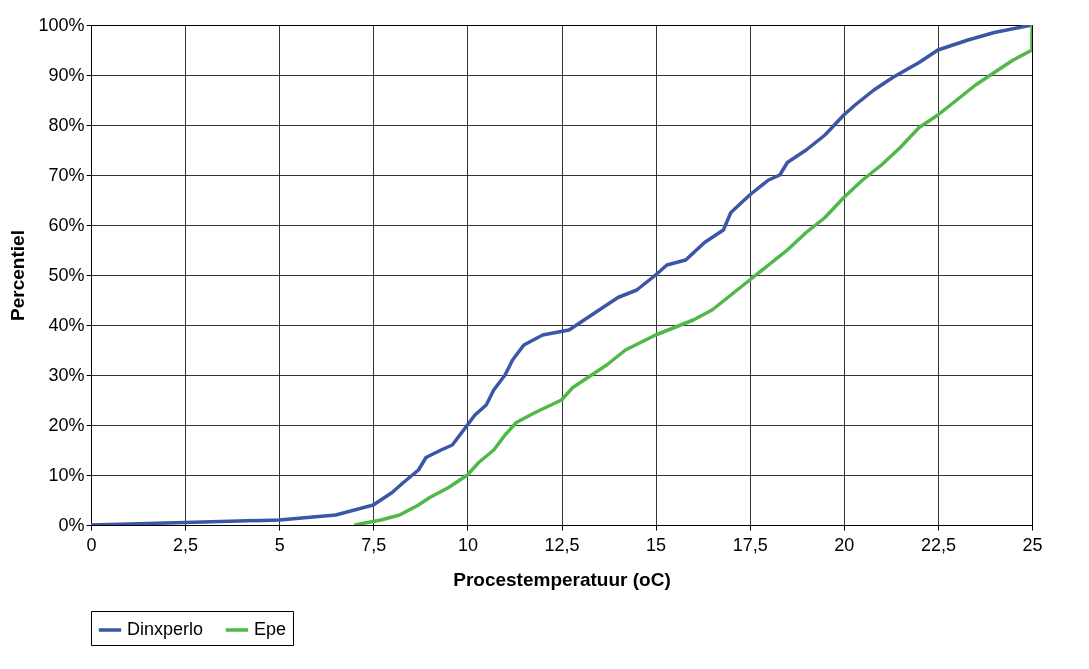 This screenshot has height=669, width=1089. Describe the element at coordinates (66, 274) in the screenshot. I see `y-tick-label: 50%` at that location.